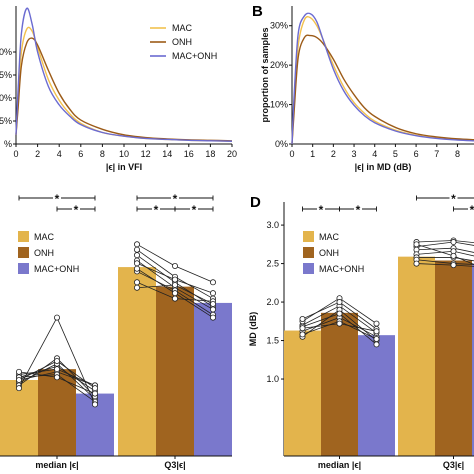 The width and height of the screenshot is (474, 474). I want to click on x-tick-label: 2, so click(333, 154).